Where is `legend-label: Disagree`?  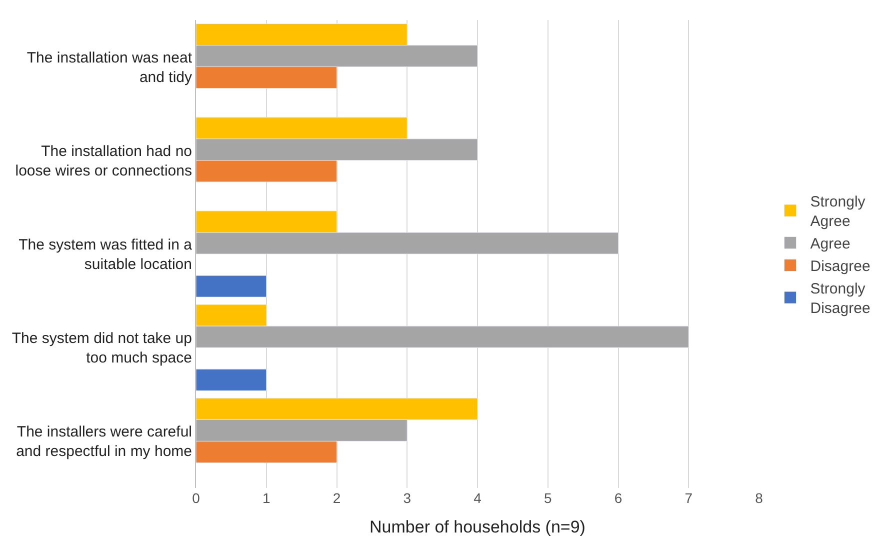 legend-label: Disagree is located at coordinates (840, 267).